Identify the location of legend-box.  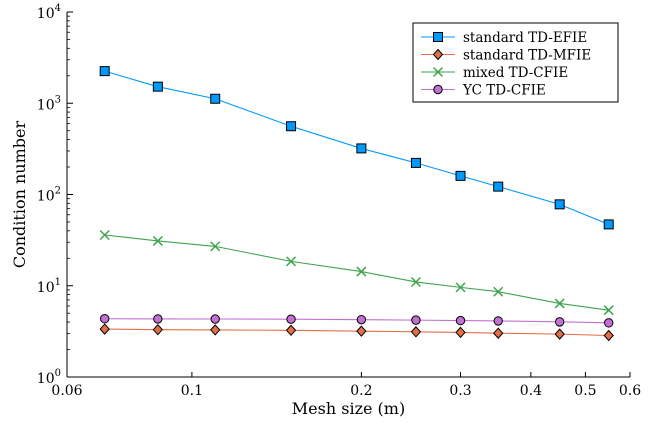
(515, 62).